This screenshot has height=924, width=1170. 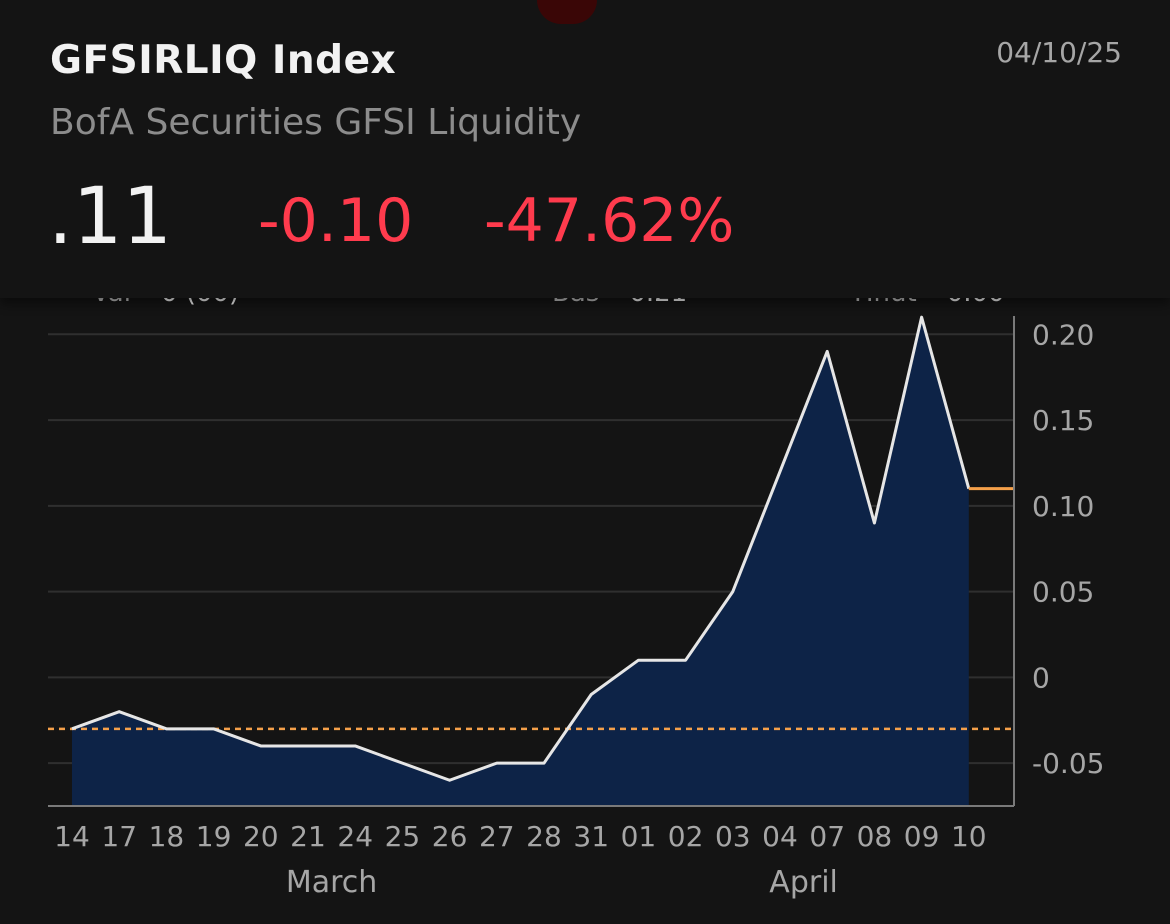 What do you see at coordinates (562, 882) in the screenshot?
I see `month-labels: March April` at bounding box center [562, 882].